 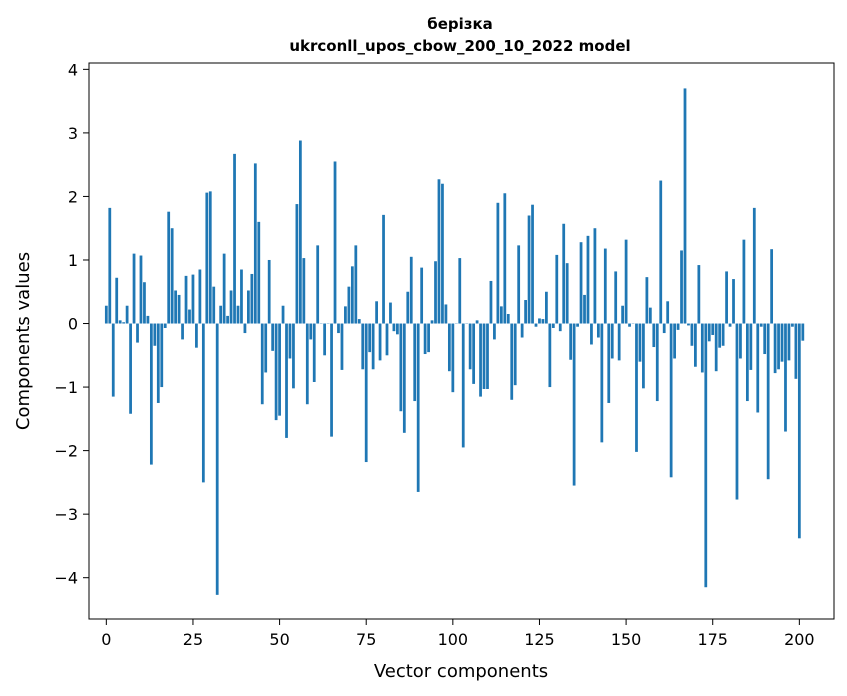 What do you see at coordinates (459, 46) in the screenshot?
I see `chart-title-line2: ukrconll_upos_cbow_200_10_2022 model` at bounding box center [459, 46].